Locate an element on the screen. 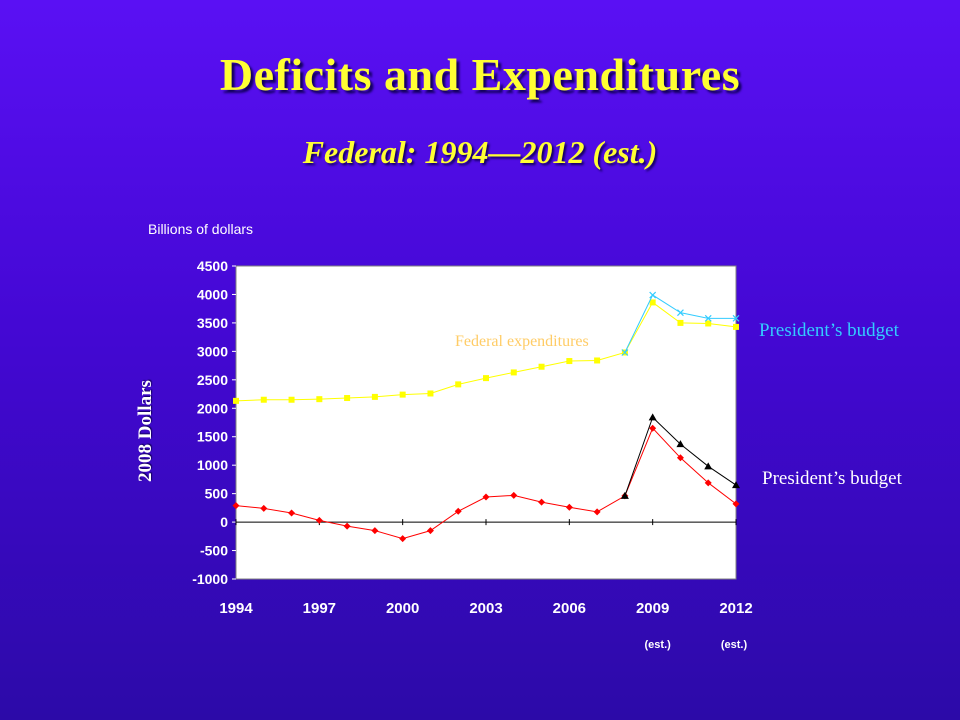 Image resolution: width=960 pixels, height=720 pixels. x-tick-label: 2000 is located at coordinates (402, 608).